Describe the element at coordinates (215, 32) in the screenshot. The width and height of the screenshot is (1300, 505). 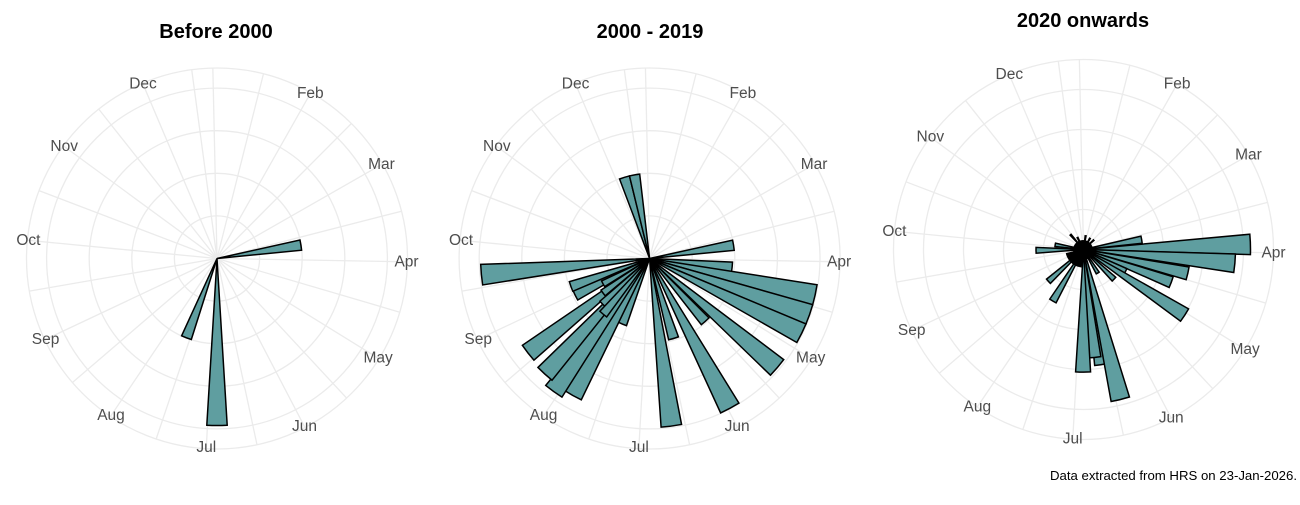
I see `svg-text: Before 2000` at that location.